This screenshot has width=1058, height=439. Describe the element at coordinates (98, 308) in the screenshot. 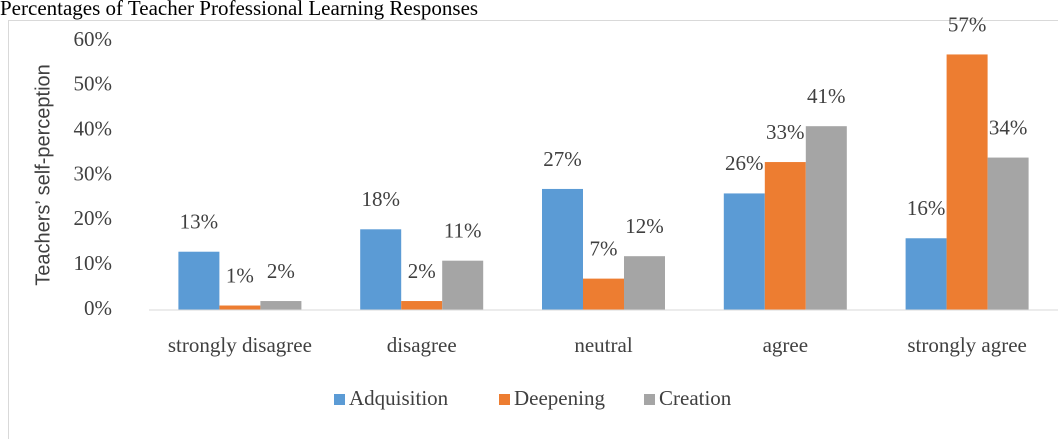

I see `y-tick-label: 0%` at that location.